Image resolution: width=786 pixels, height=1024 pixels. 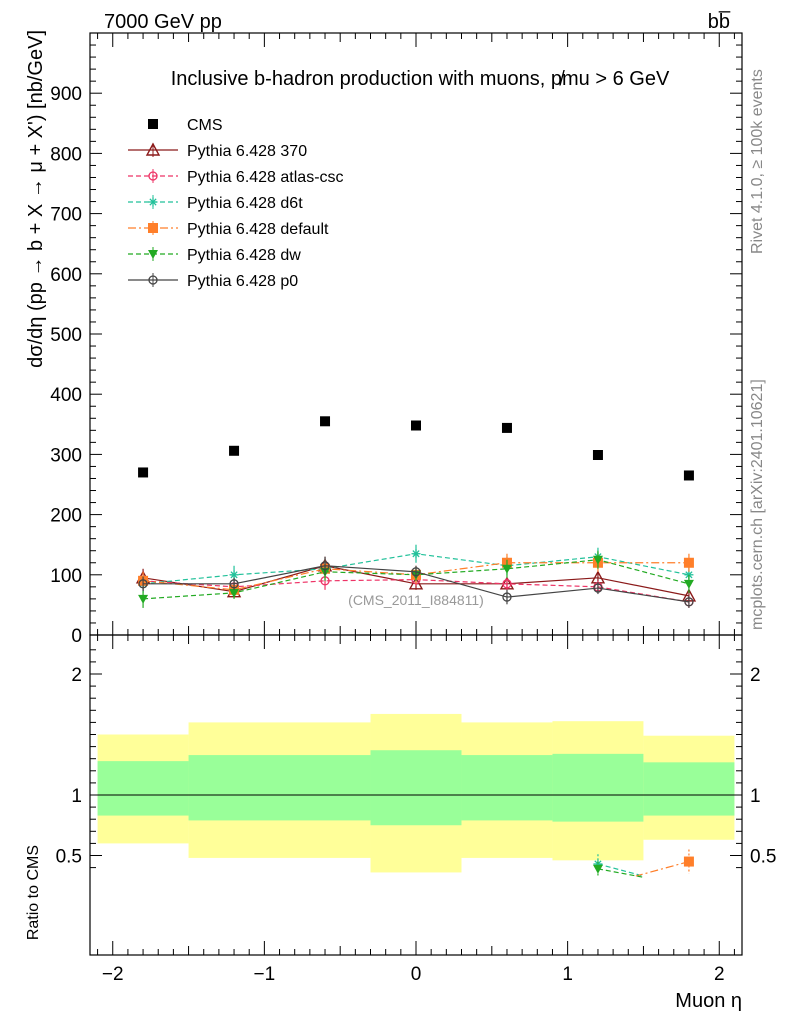 What do you see at coordinates (66, 94) in the screenshot?
I see `main-y-tick-label: 900` at bounding box center [66, 94].